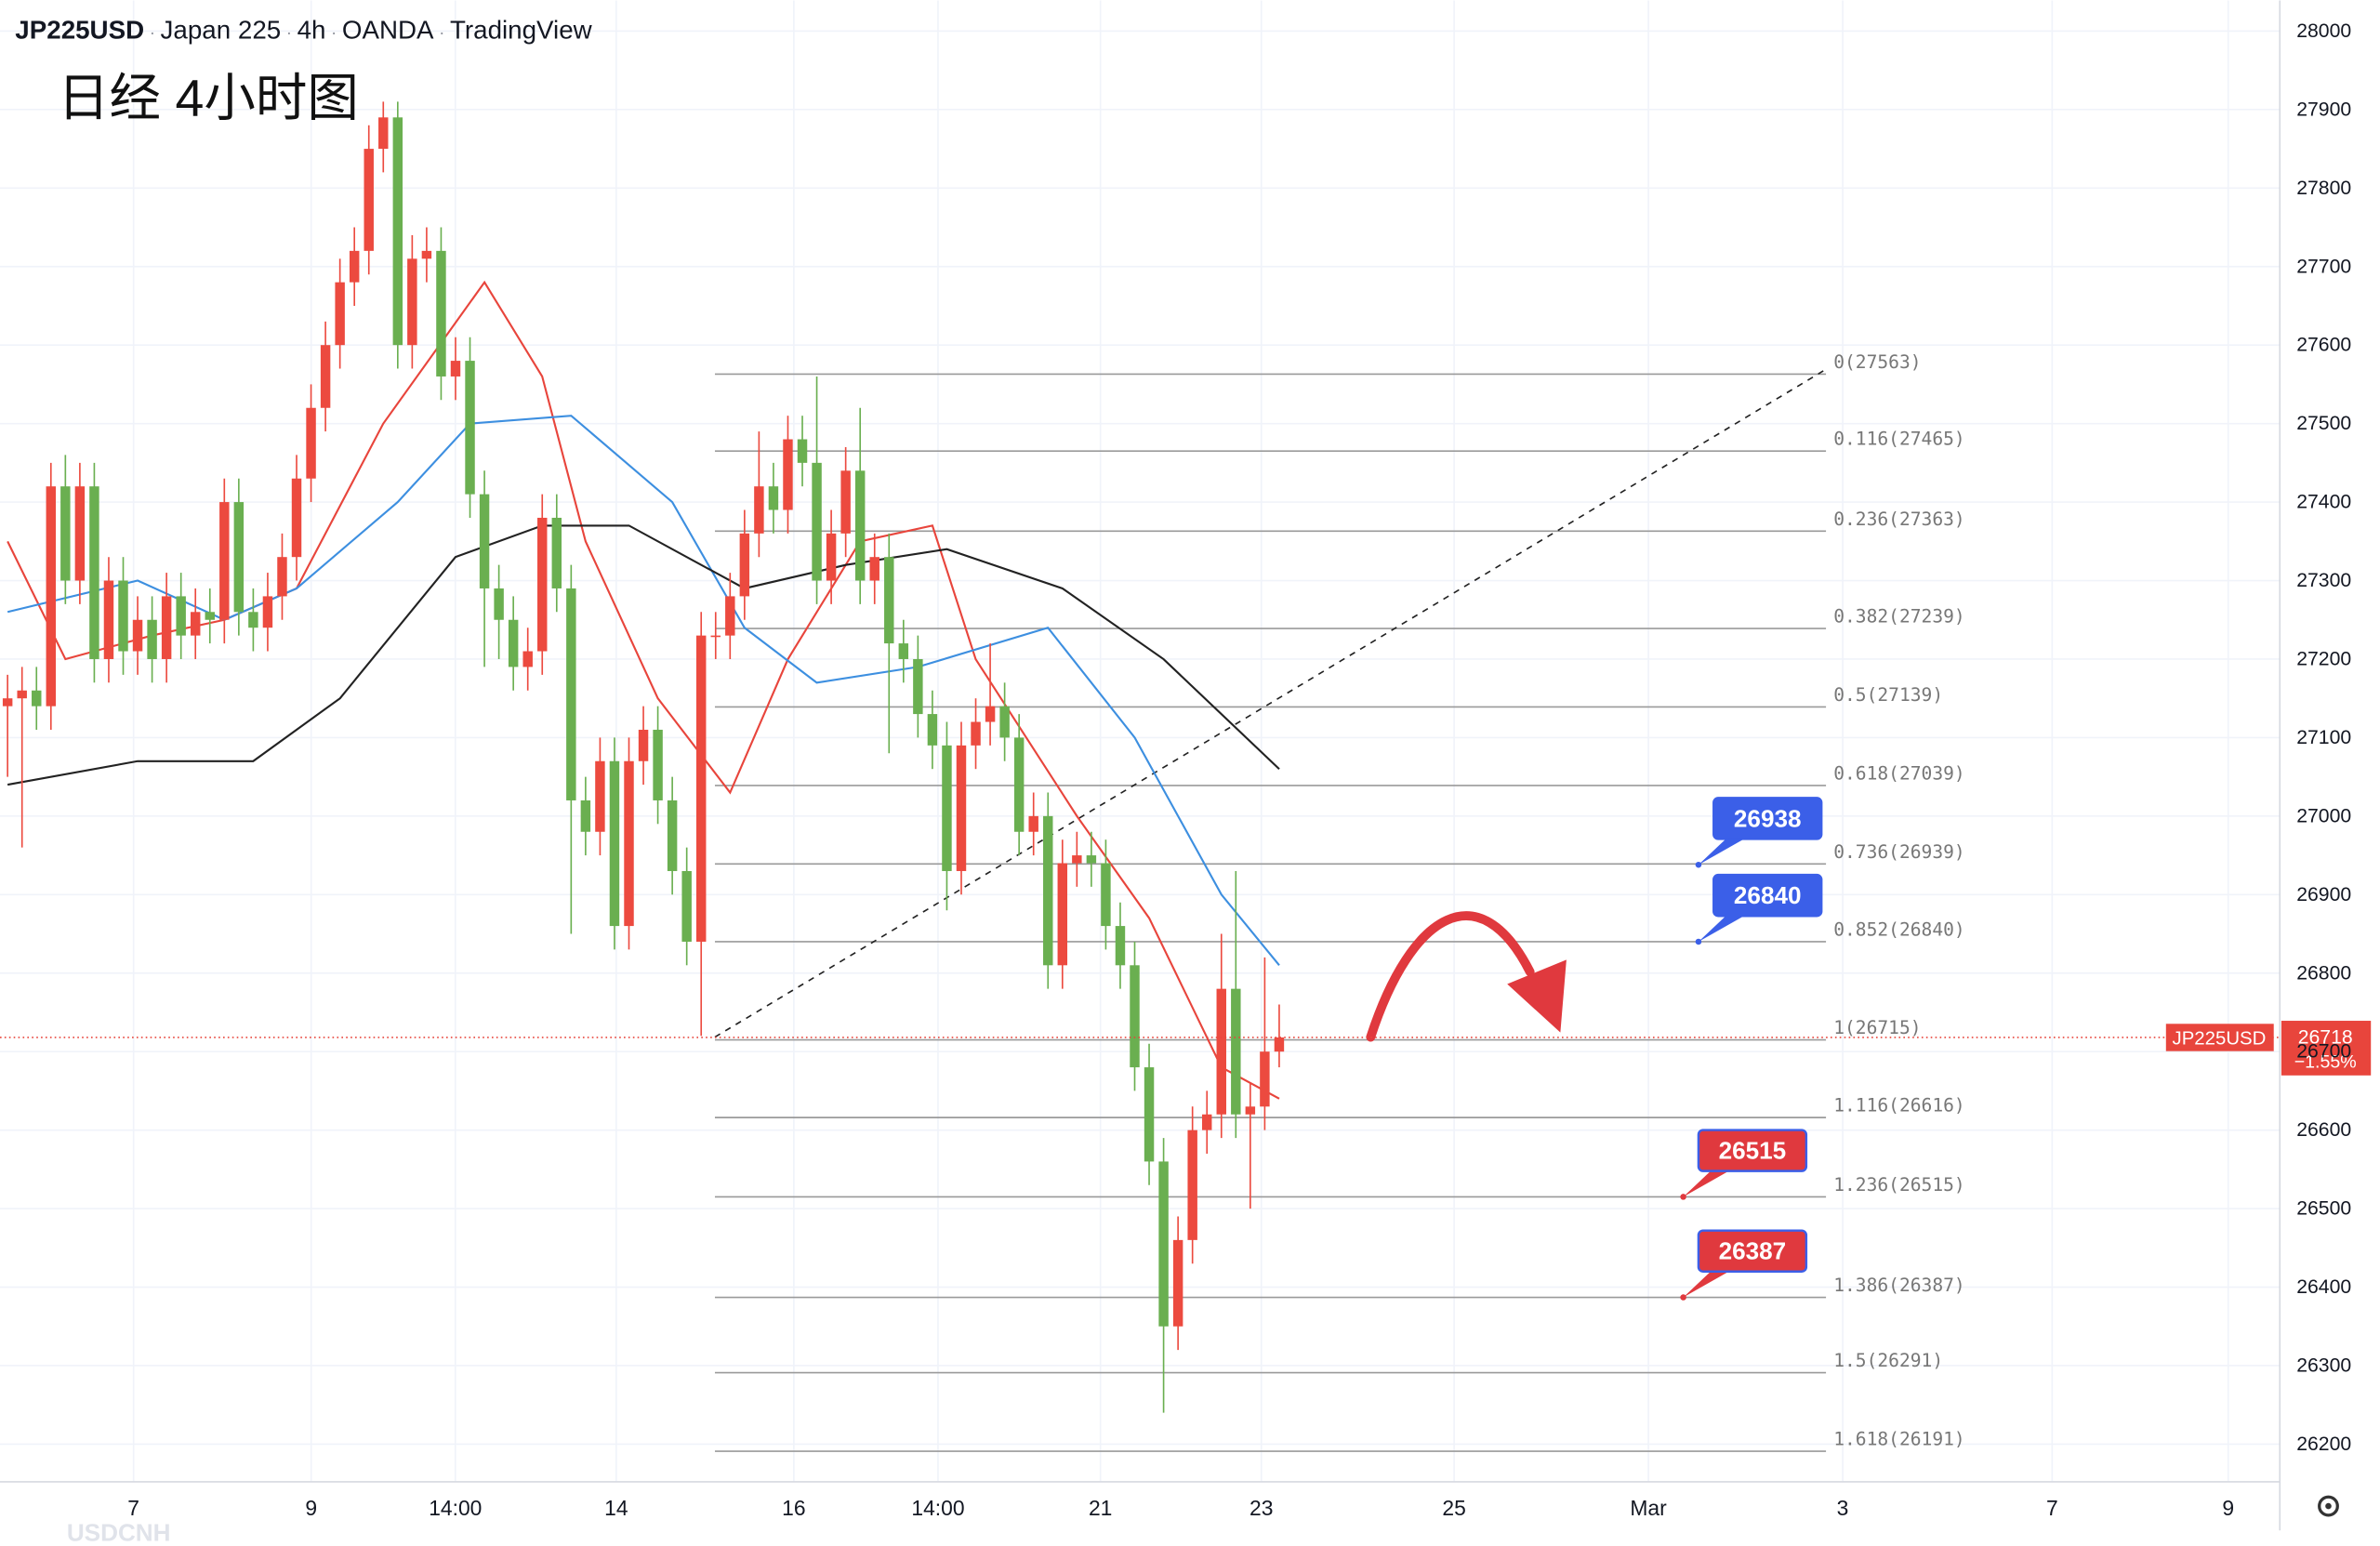 This screenshot has height=1546, width=2380. I want to click on fib-label: 1.618(26191), so click(1898, 1438).